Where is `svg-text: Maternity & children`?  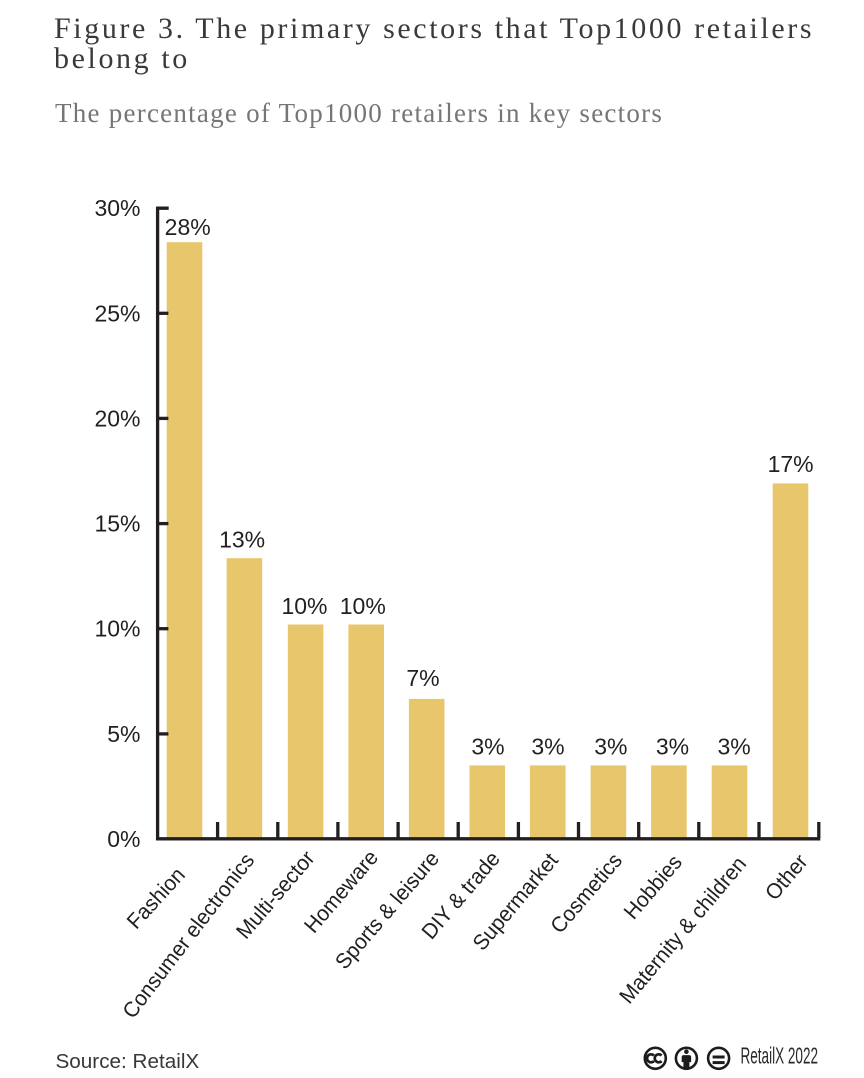
svg-text: Maternity & children is located at coordinates (683, 931).